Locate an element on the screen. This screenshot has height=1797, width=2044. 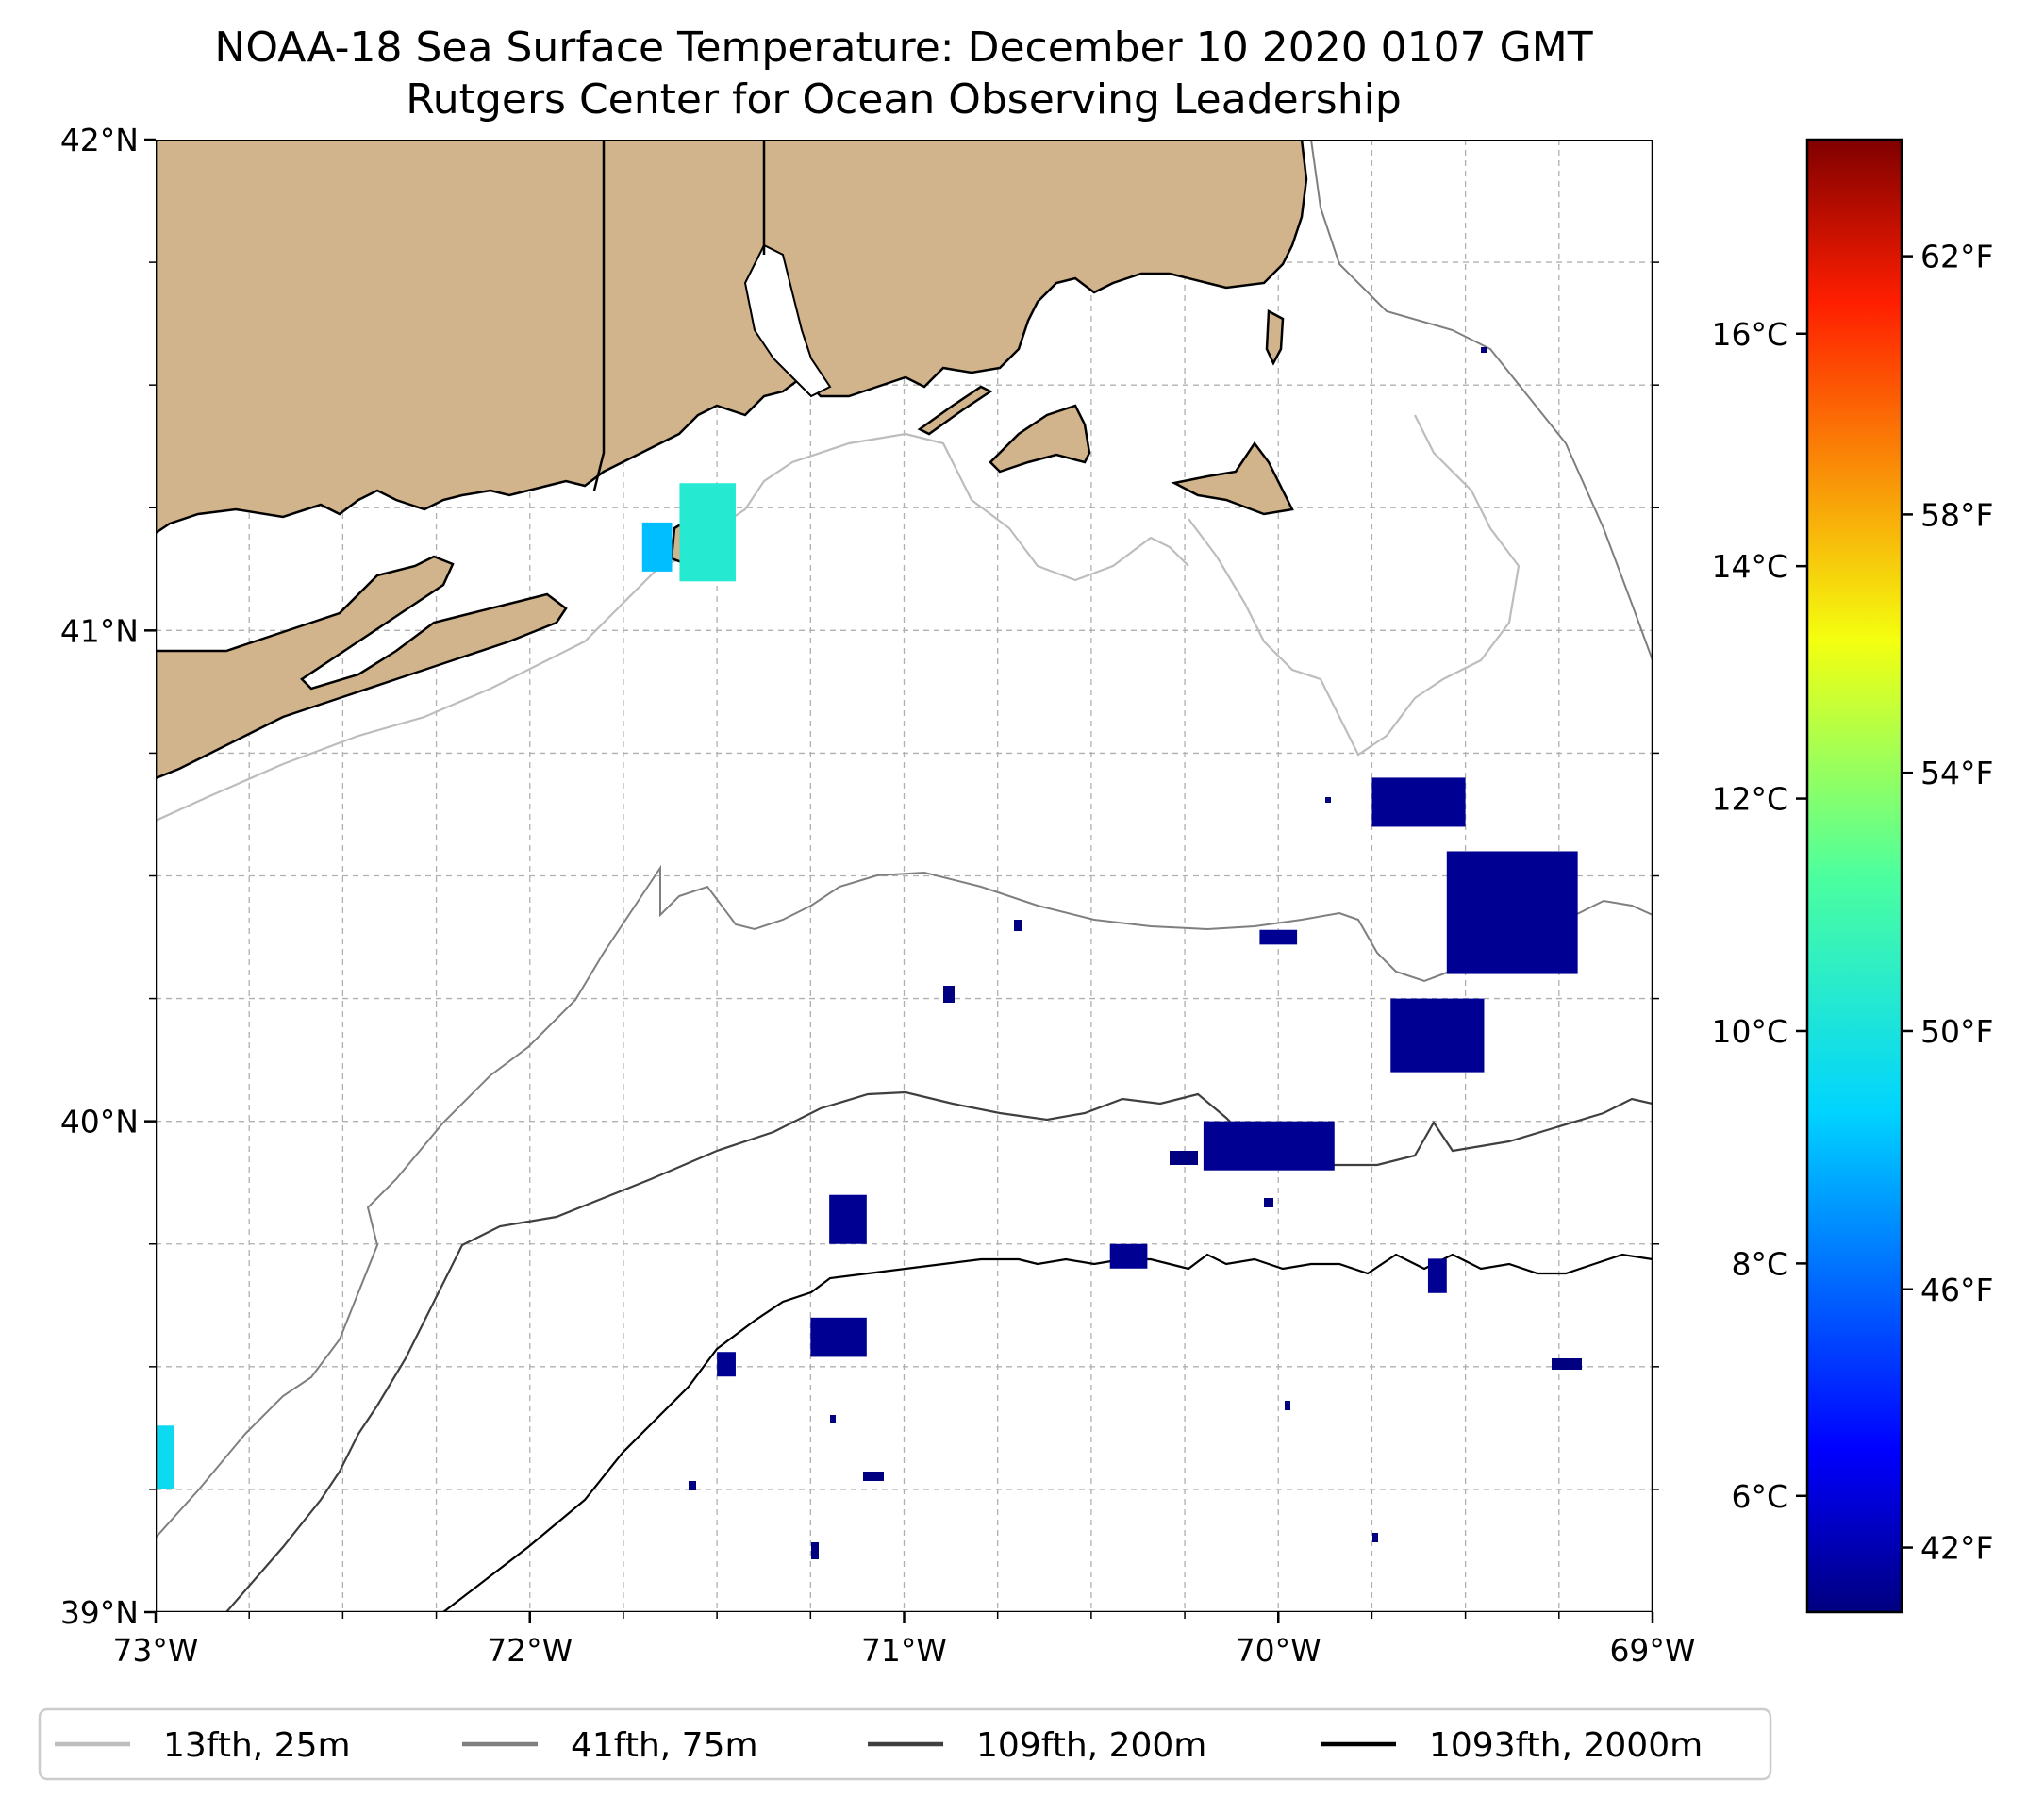
colorbar-fahrenheit-label: 46°F is located at coordinates (1957, 1290).